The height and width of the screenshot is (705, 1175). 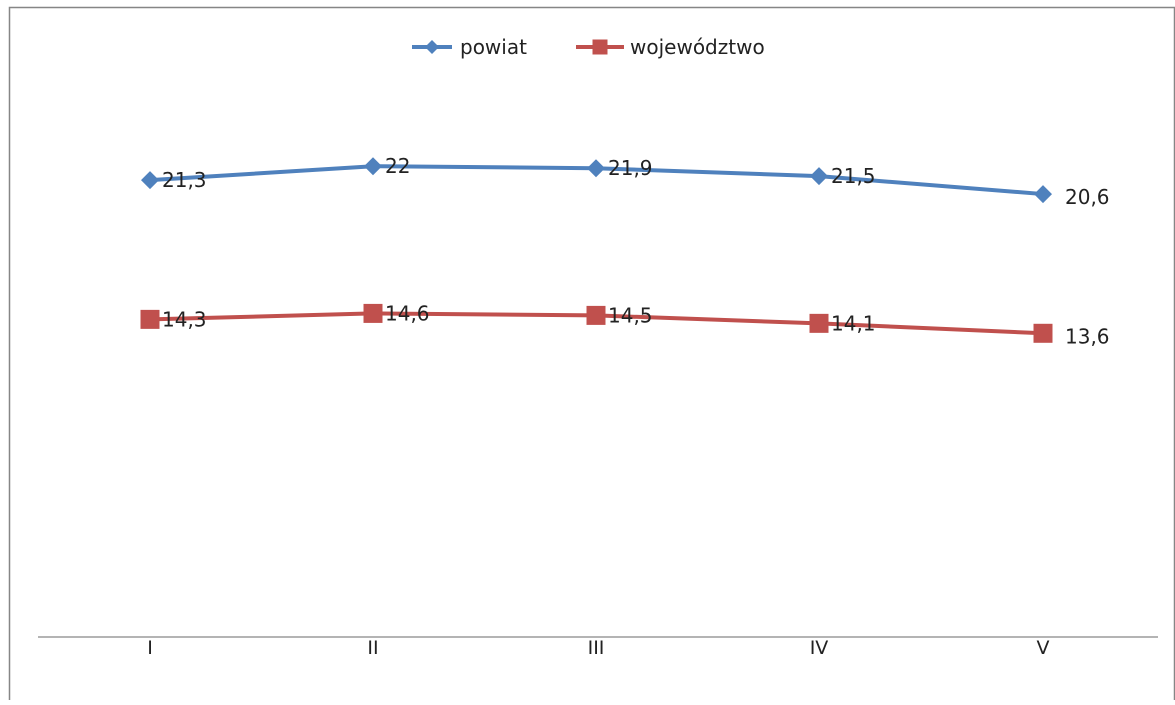 I want to click on data-label: 14,6, so click(x=407, y=313).